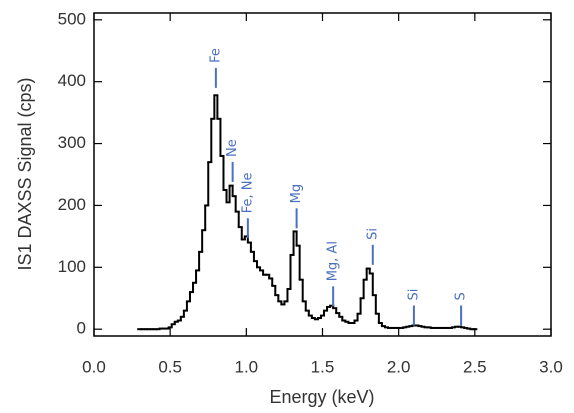  I want to click on y-tick-label: 400, so click(72, 80).